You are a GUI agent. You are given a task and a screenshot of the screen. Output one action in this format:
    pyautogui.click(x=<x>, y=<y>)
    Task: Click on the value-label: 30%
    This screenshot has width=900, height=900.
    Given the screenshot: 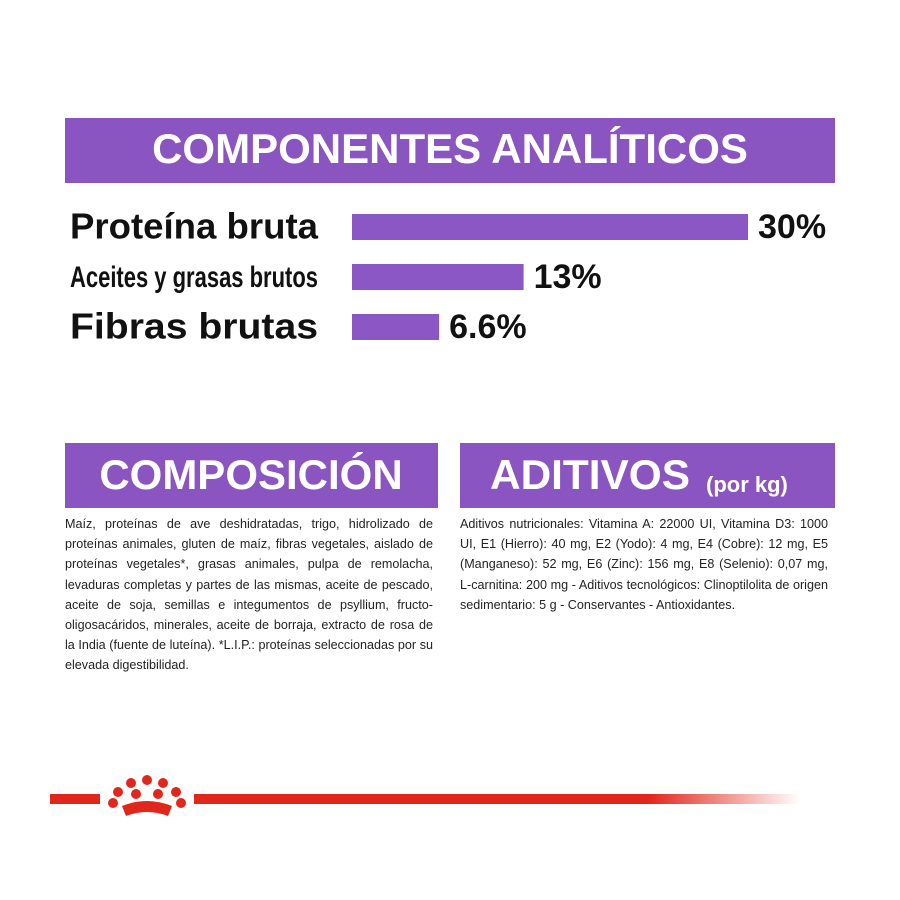 What is the action you would take?
    pyautogui.click(x=792, y=227)
    